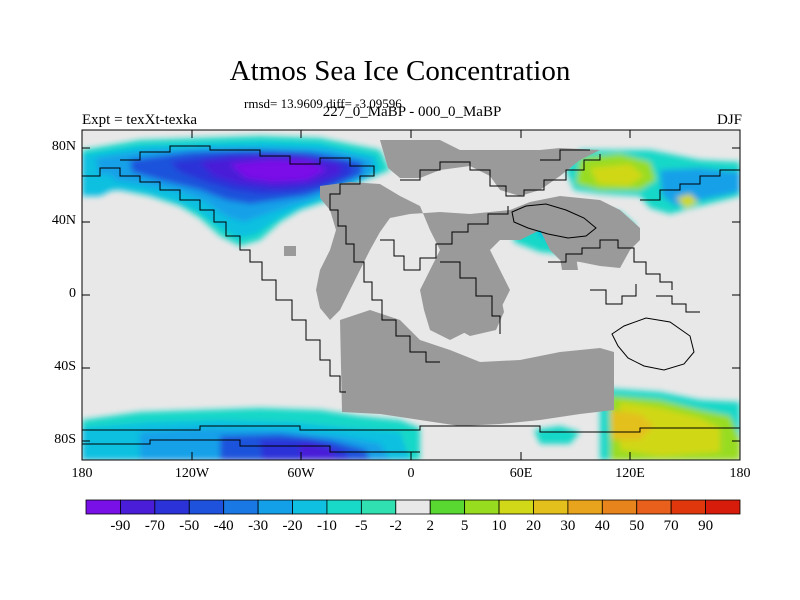  I want to click on colorbar-label: -10, so click(326, 526).